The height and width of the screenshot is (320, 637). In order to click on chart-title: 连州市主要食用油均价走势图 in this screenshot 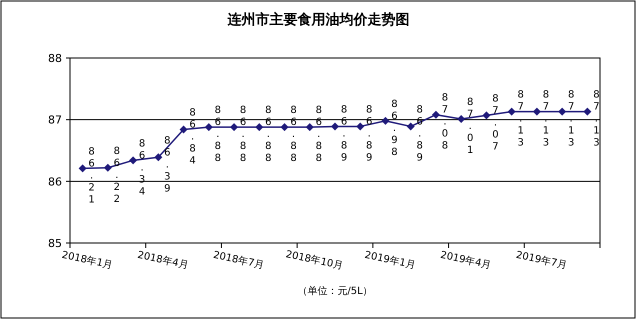, I will do `click(318, 19)`.